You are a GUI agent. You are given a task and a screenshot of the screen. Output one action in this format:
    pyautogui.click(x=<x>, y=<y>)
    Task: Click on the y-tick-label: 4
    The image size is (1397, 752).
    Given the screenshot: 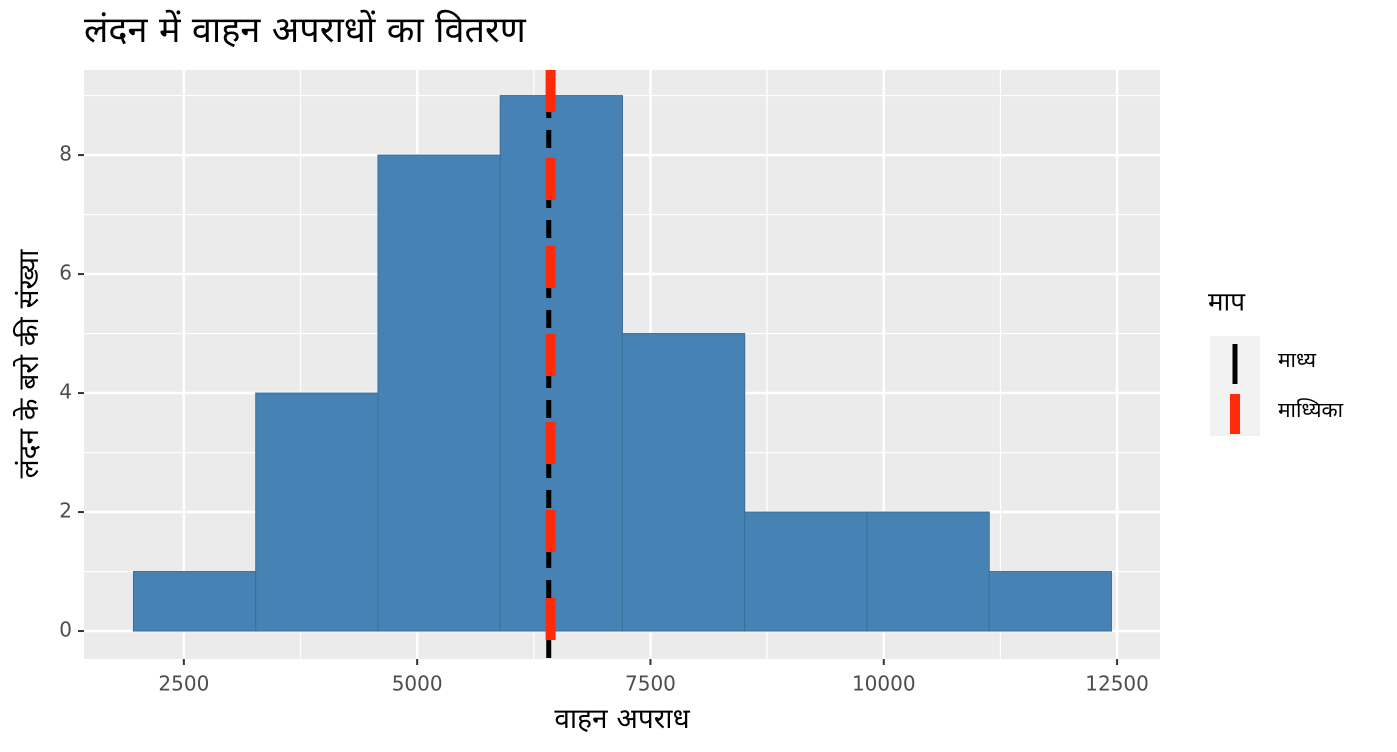 What is the action you would take?
    pyautogui.click(x=65, y=392)
    